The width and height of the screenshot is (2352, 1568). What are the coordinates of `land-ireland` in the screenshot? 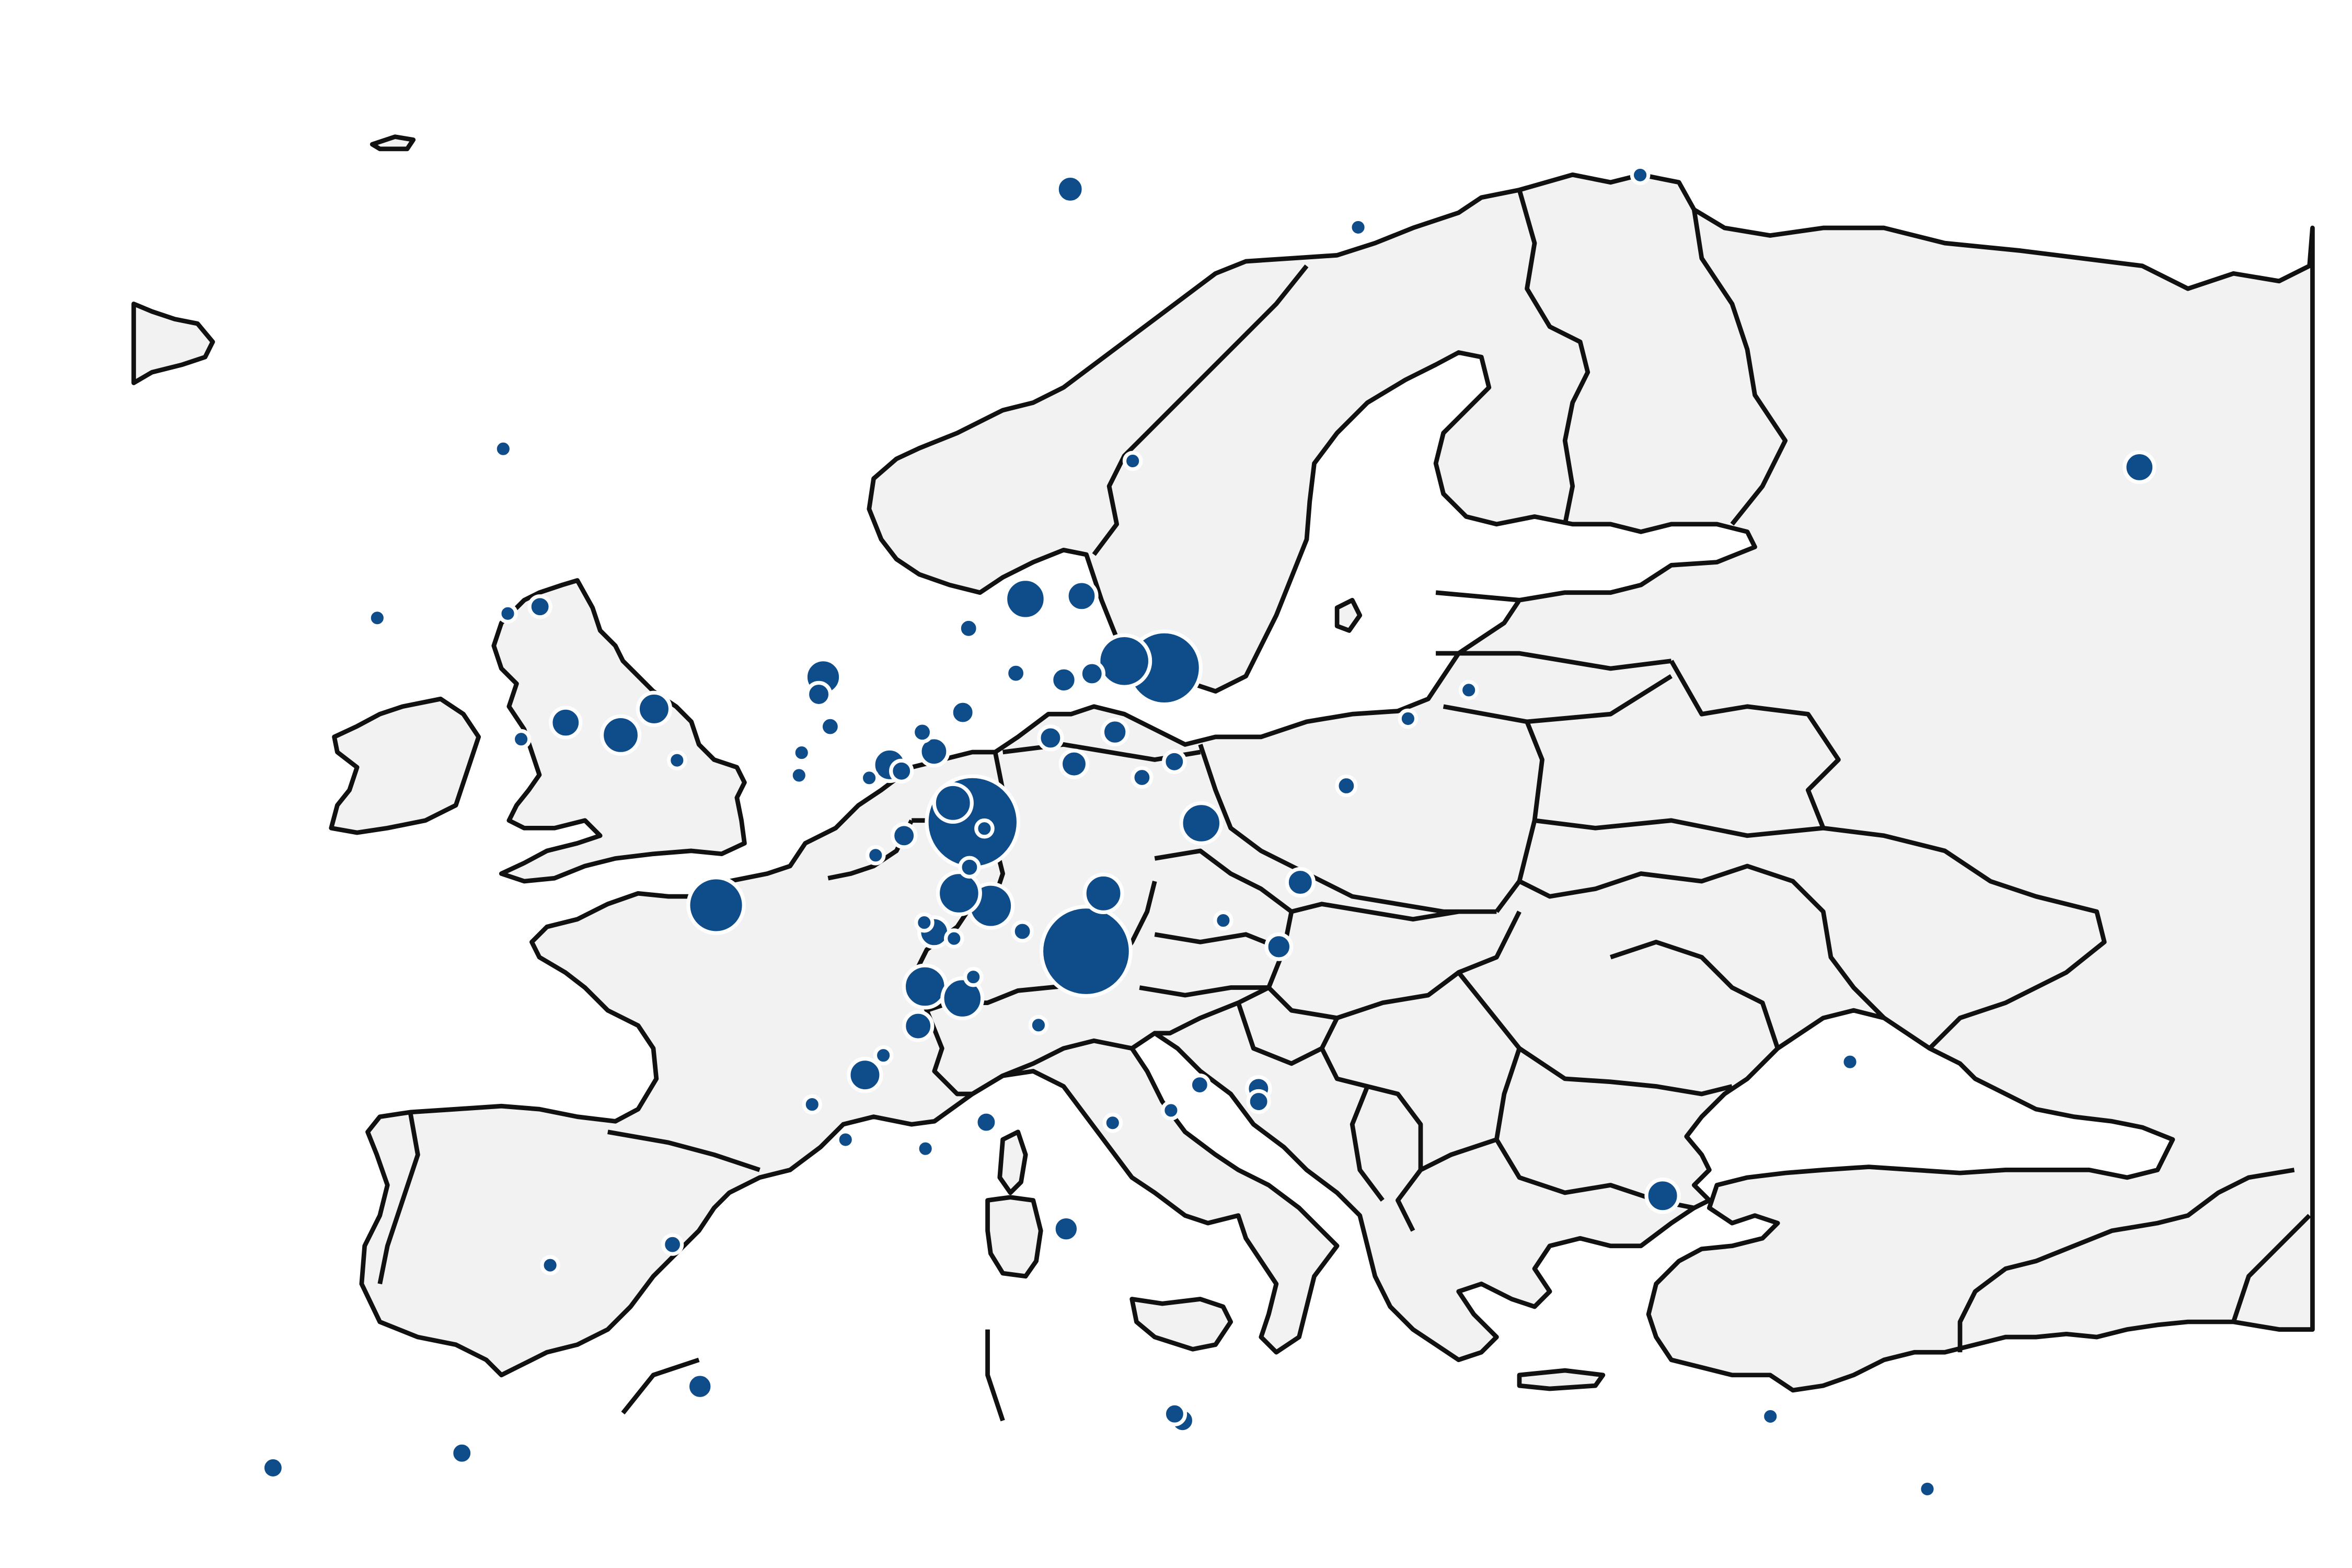 It's located at (405, 765).